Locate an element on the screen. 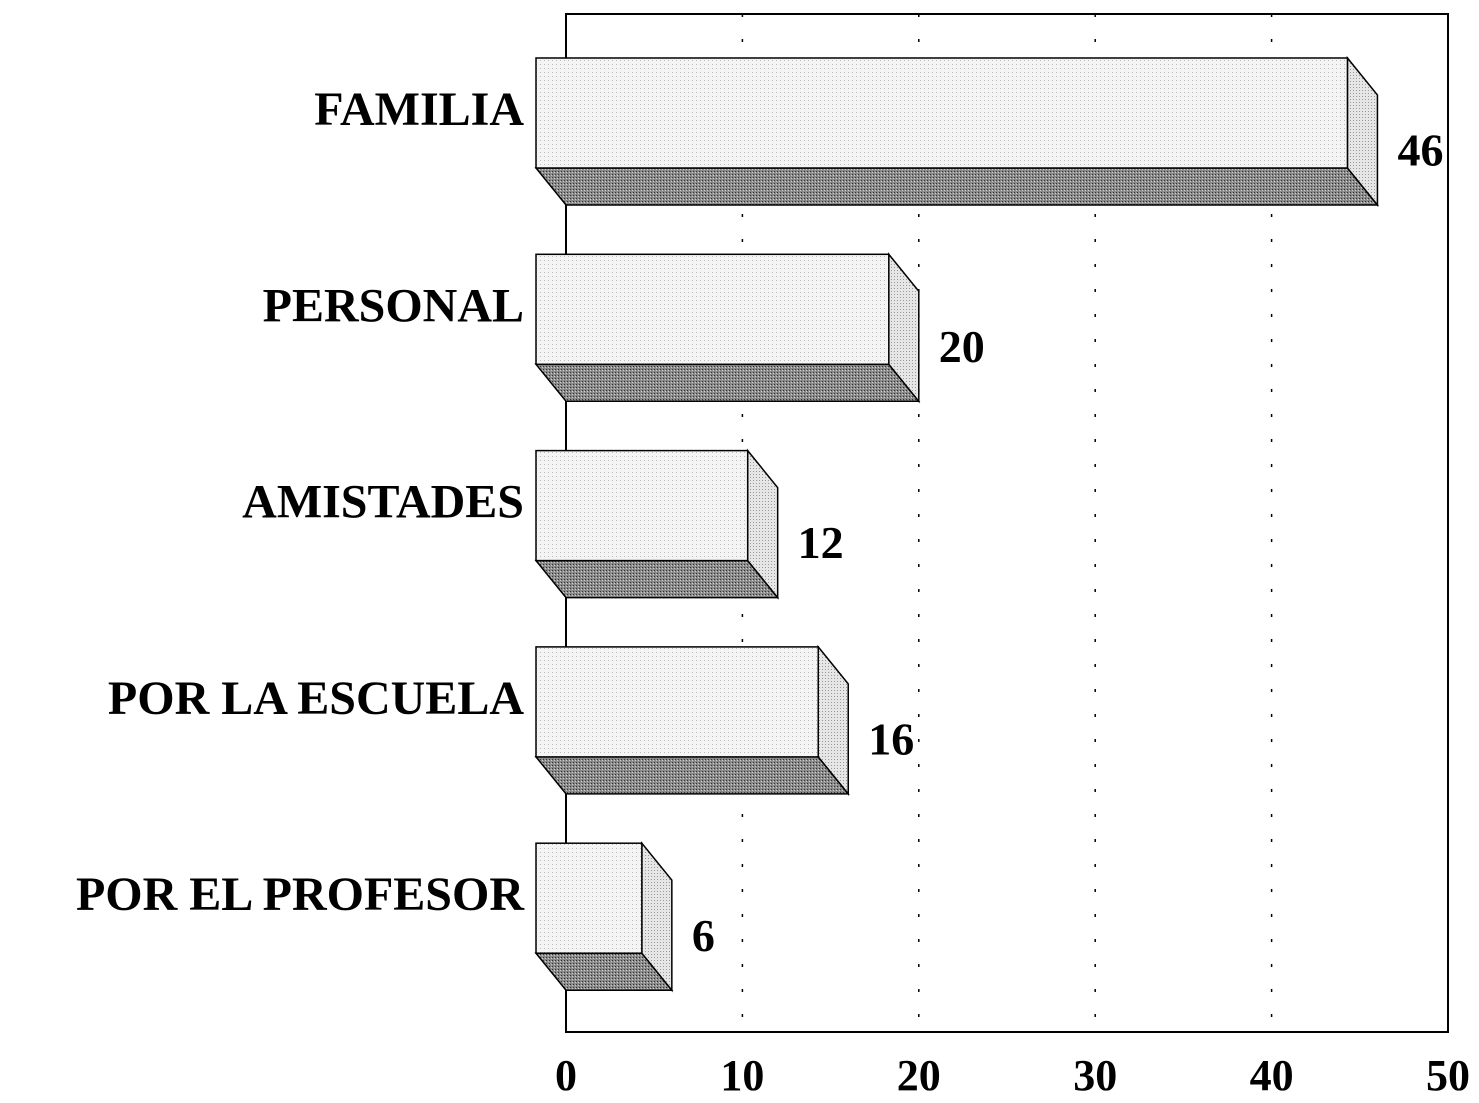 The width and height of the screenshot is (1479, 1103). x-tick-label: 0 is located at coordinates (566, 1075).